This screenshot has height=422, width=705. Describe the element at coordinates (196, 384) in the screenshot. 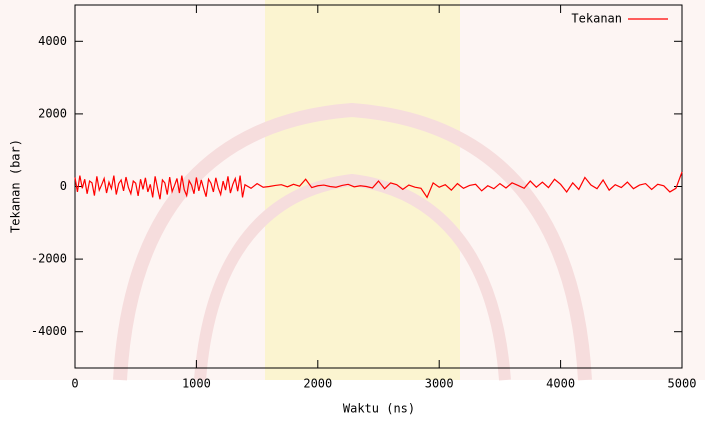

I see `x-tick-label: 1000` at that location.